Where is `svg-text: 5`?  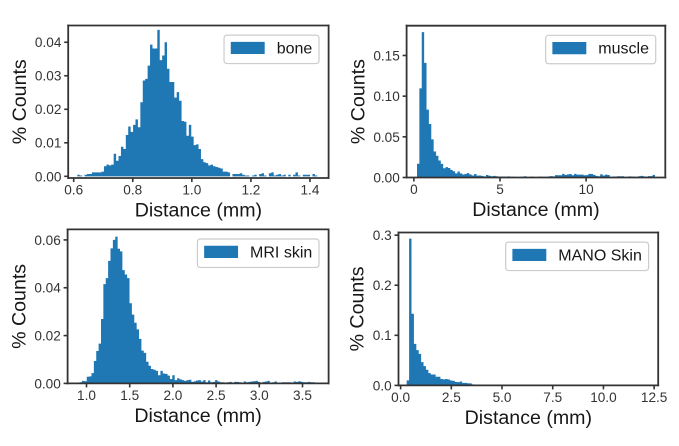
svg-text: 5 is located at coordinates (500, 189).